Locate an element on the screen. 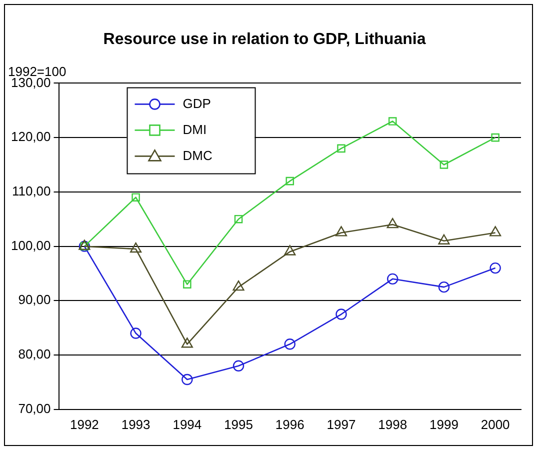 This screenshot has height=450, width=537. legend-label: GDP is located at coordinates (196, 103).